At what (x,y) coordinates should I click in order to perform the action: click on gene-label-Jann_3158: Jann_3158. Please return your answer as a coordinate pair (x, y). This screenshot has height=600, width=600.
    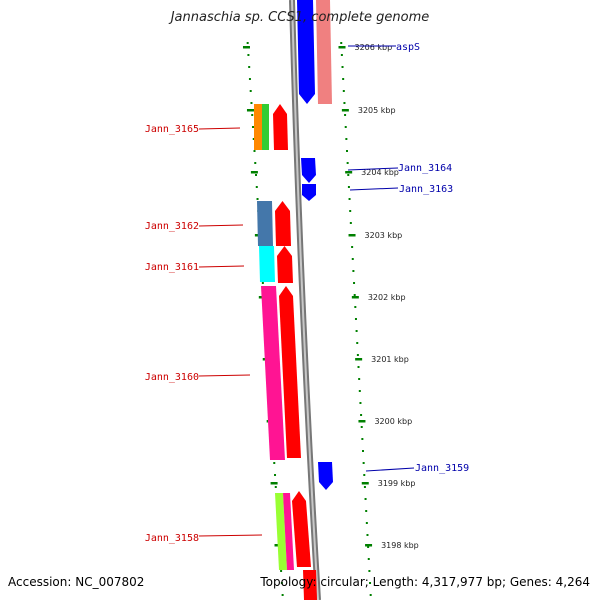
    Looking at the image, I should click on (172, 538).